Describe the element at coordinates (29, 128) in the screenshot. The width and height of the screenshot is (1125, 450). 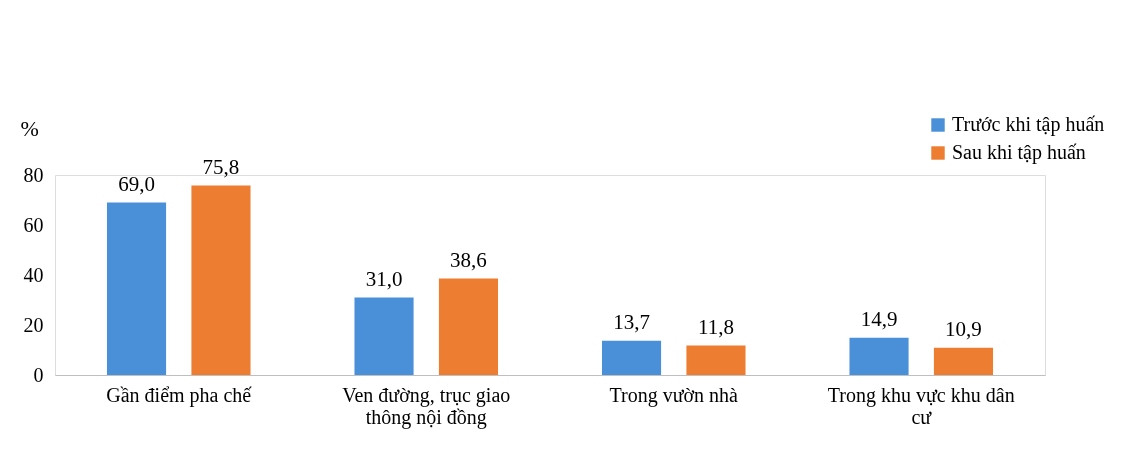
I see `y-axis-title: %` at that location.